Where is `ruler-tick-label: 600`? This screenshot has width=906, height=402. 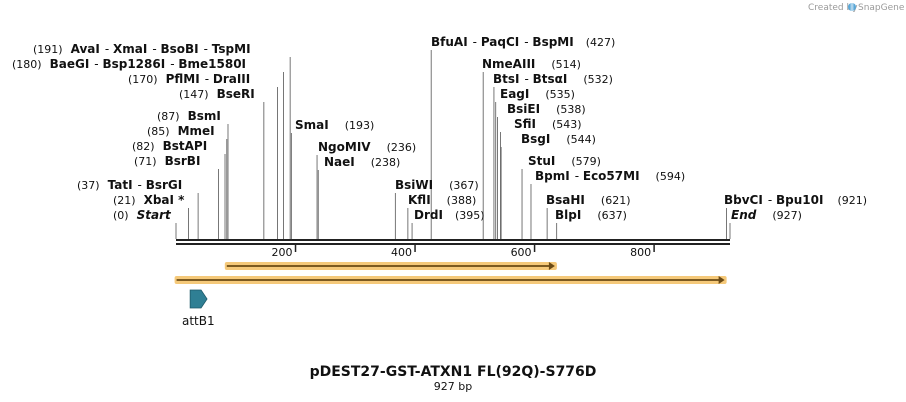 ruler-tick-label: 600 is located at coordinates (521, 252).